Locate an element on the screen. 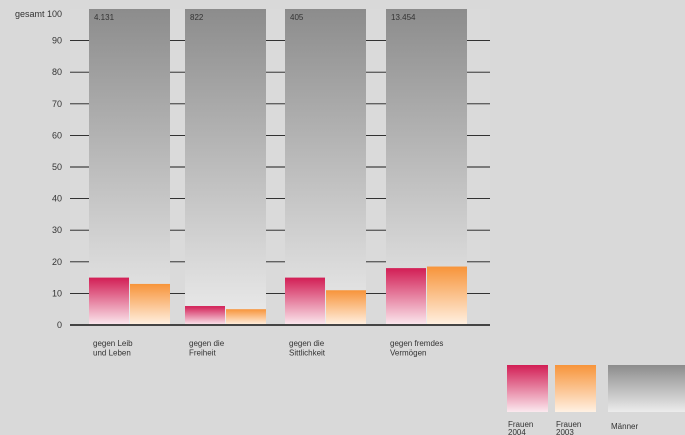  y-tick-label-30: 30 is located at coordinates (57, 230).